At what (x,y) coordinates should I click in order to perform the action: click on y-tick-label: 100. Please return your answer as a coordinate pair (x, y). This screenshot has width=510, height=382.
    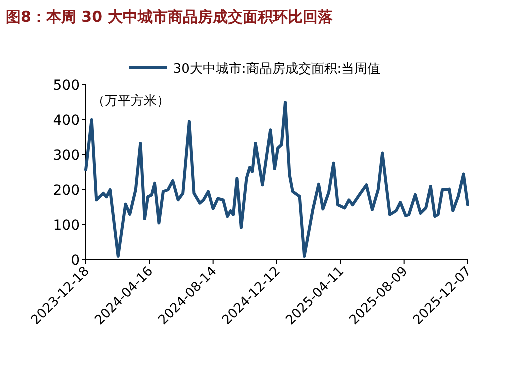
    Looking at the image, I should click on (66, 226).